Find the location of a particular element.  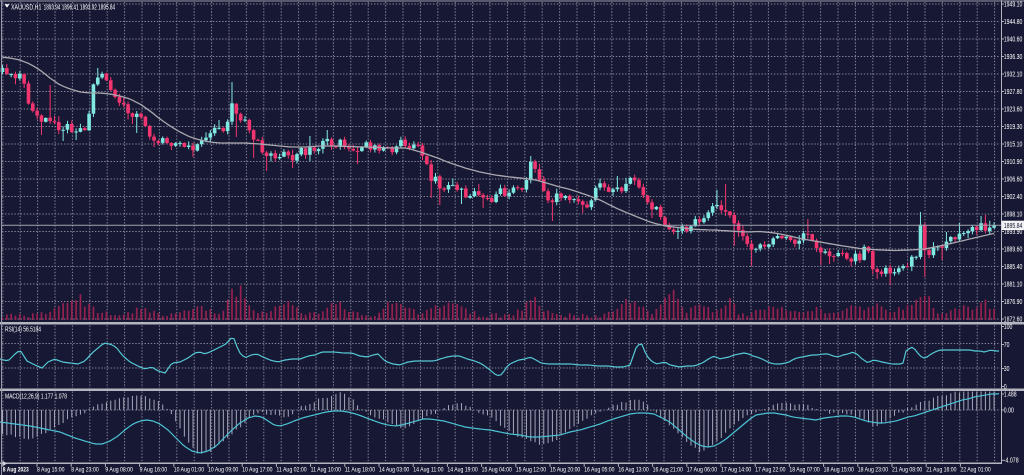

svg-text: 17 Aug 14:00 is located at coordinates (736, 470).